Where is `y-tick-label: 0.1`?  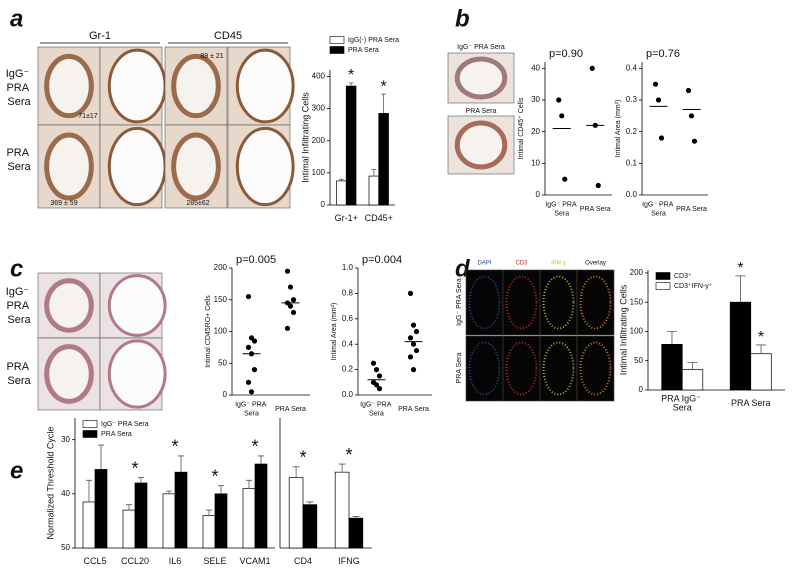
y-tick-label: 0.1 is located at coordinates (632, 162).